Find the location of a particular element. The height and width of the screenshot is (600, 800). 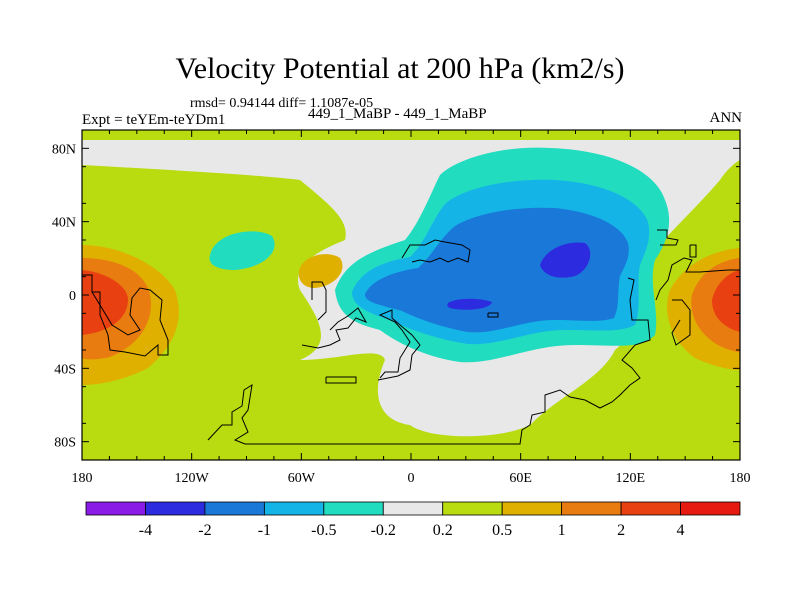

x-tick-label: 120W is located at coordinates (192, 478).